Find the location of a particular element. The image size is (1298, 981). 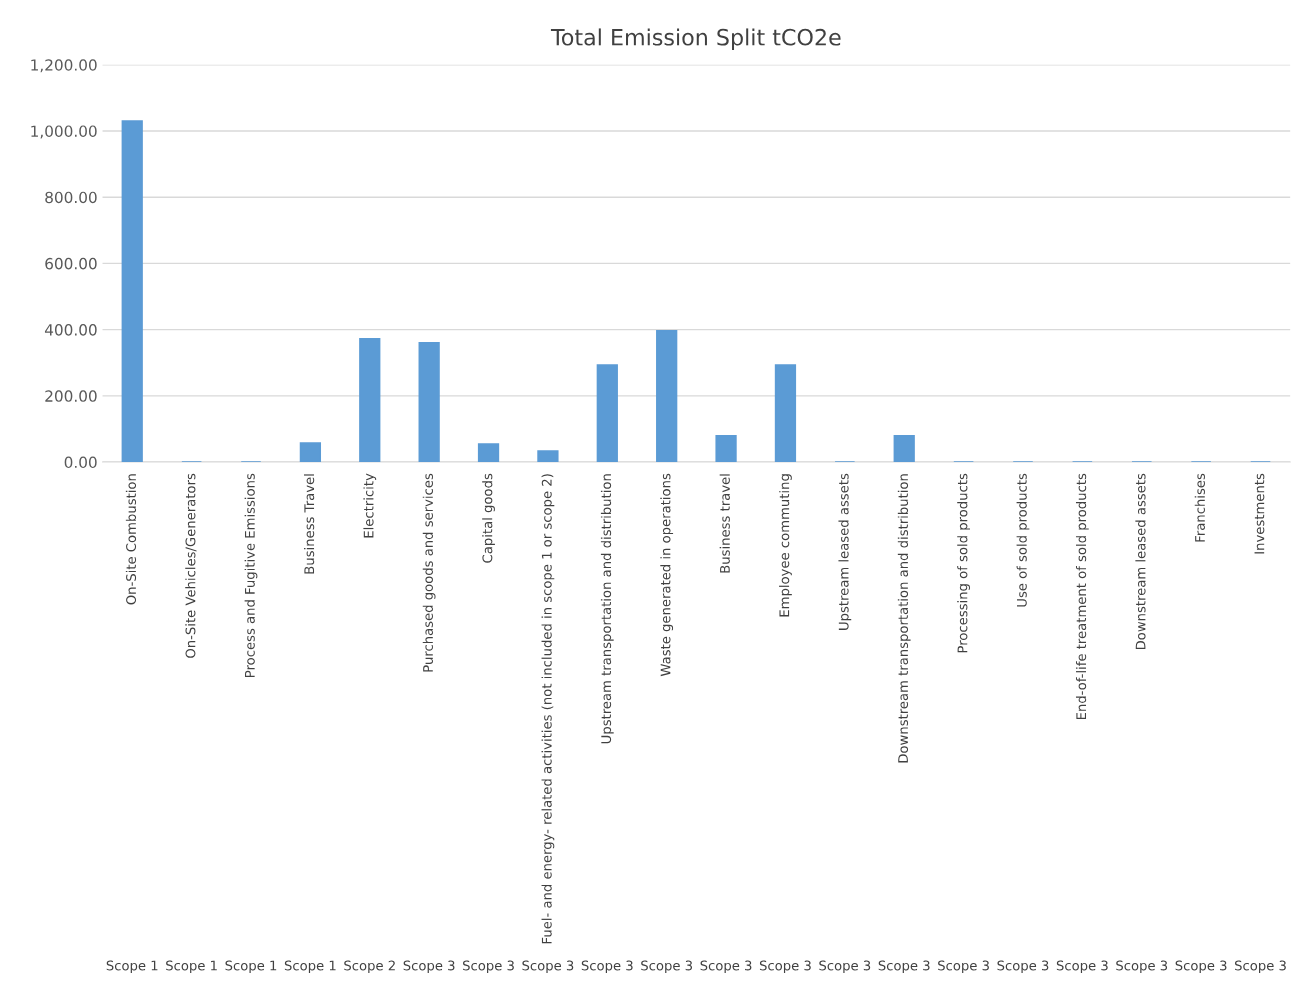

y-tick-label: 800.00 is located at coordinates (71, 197).